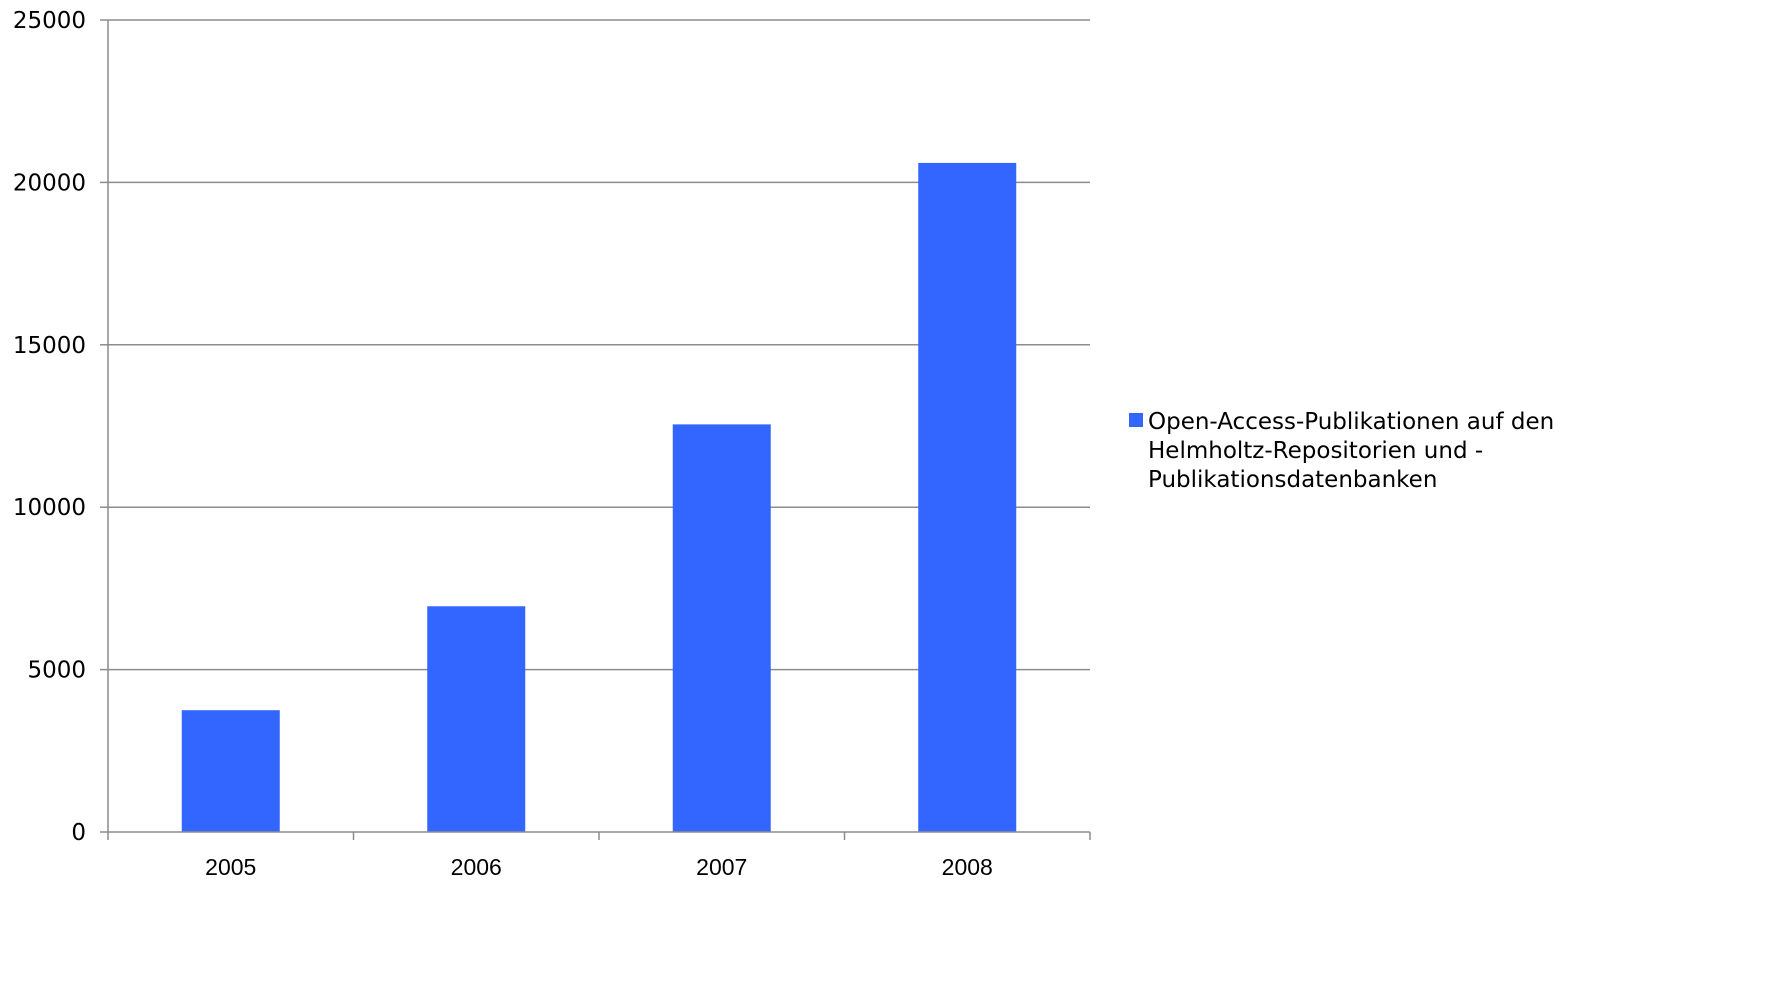 The image size is (1791, 1004). Describe the element at coordinates (721, 628) in the screenshot. I see `bar-2007` at that location.